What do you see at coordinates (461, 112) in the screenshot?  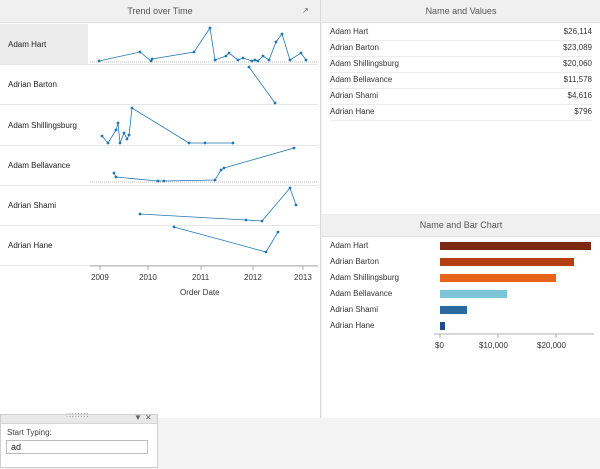 I see `value-row: Adrian Hane $796` at bounding box center [461, 112].